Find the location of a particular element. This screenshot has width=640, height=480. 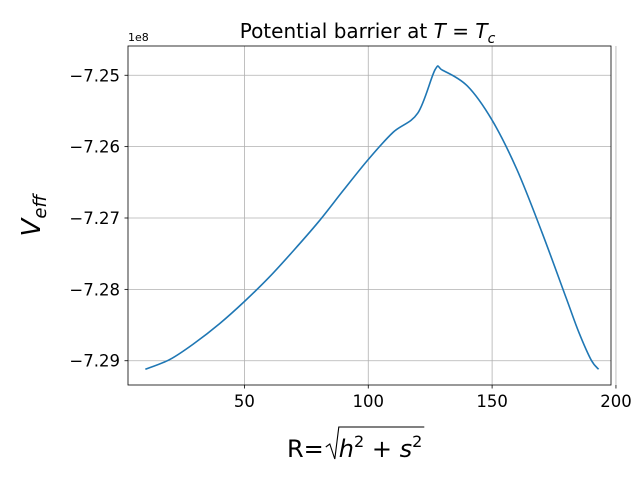

xlabel-prefix: R= is located at coordinates (305, 449).